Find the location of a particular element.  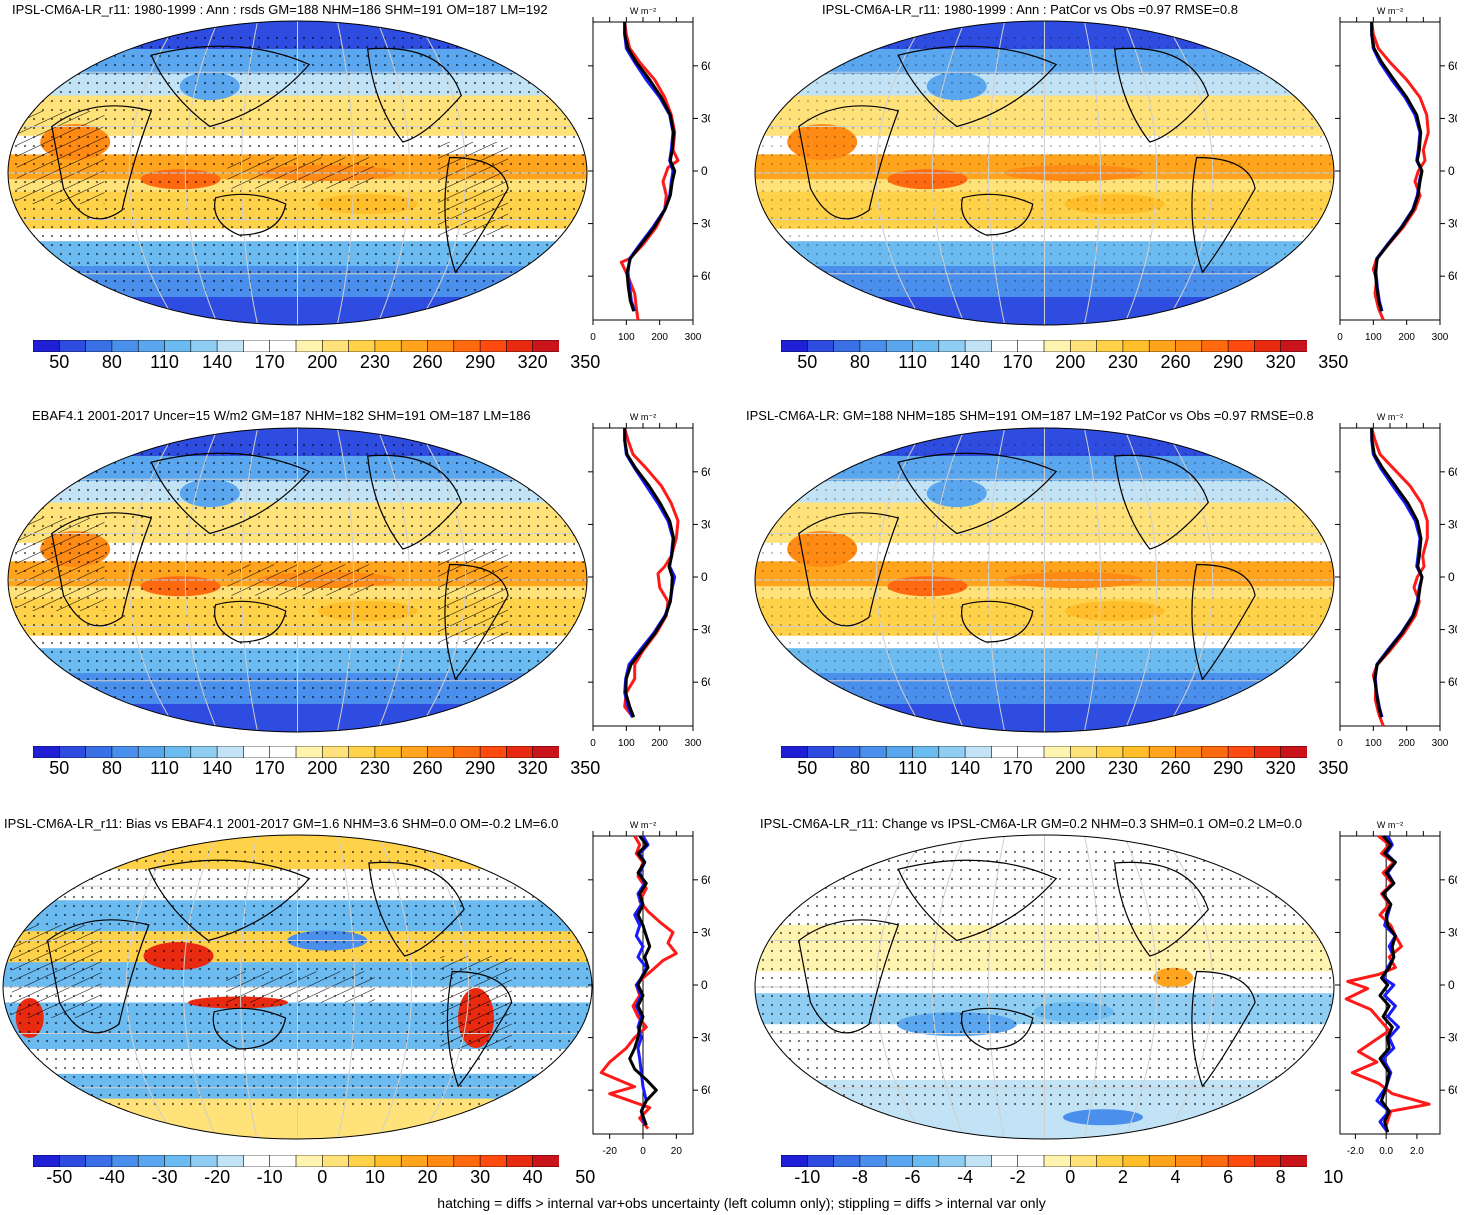

colorbar-model-patcor is located at coordinates (1044, 346).